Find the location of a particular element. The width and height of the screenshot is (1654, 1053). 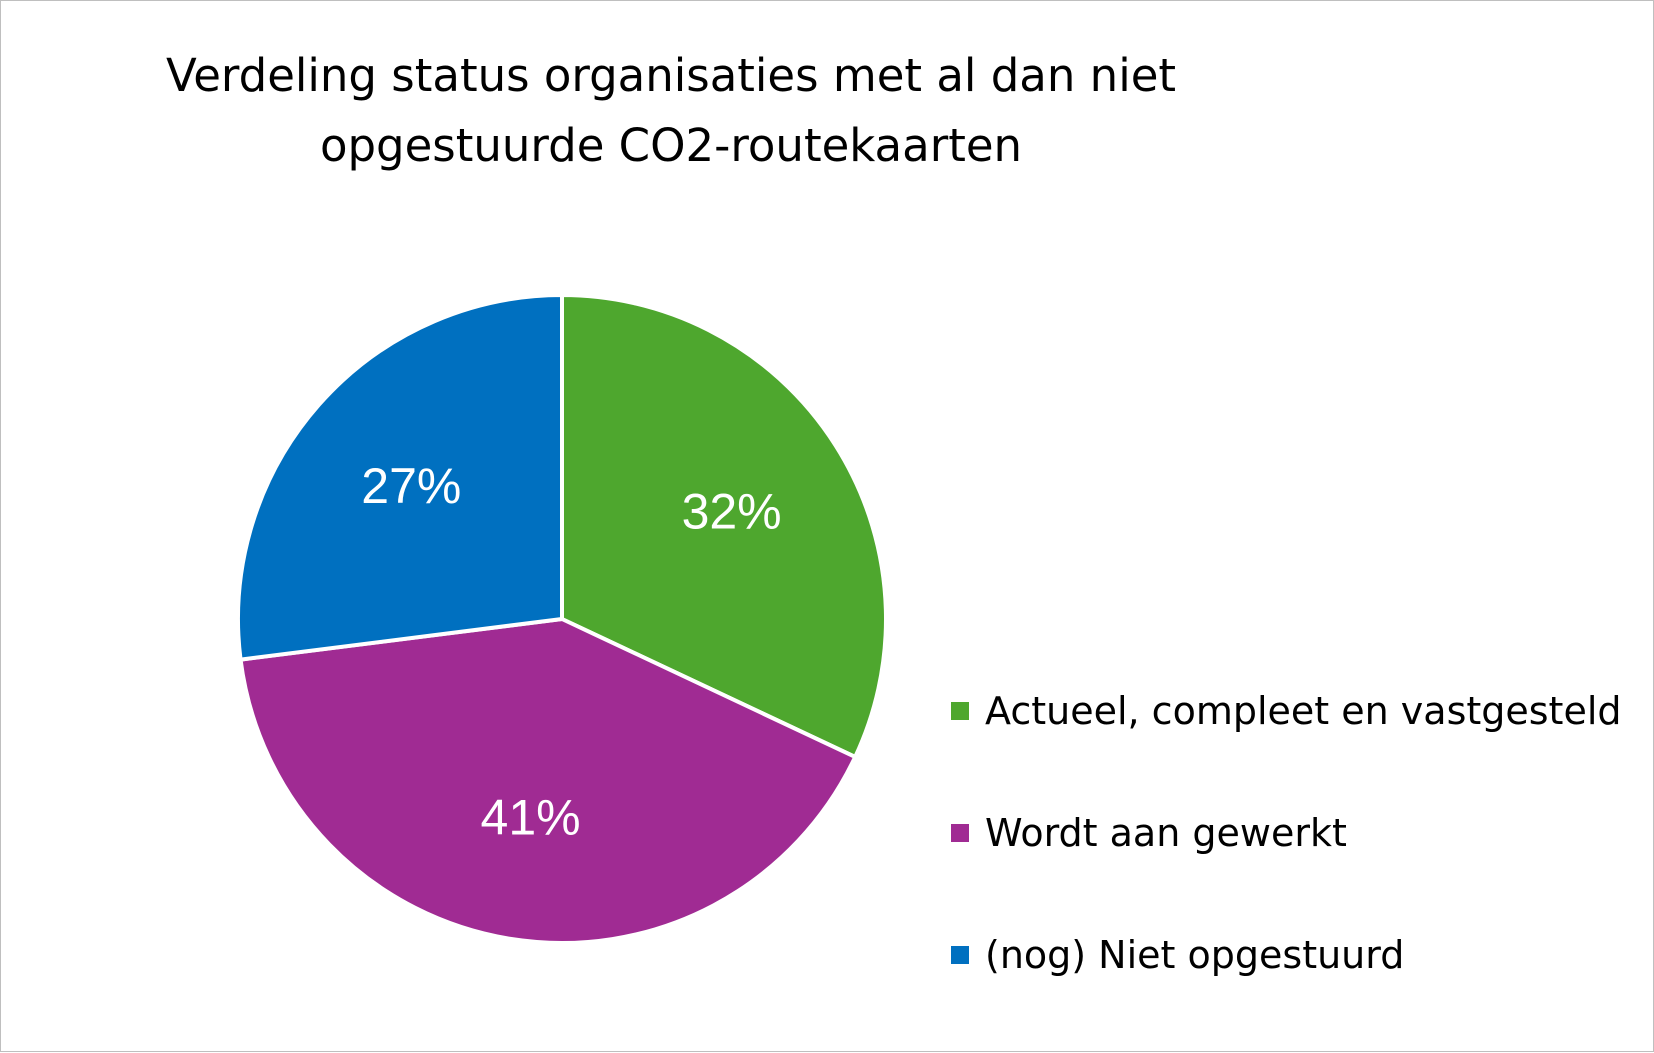

legend-item-wordt-aan-gewerkt: Wordt aan gewerkt is located at coordinates (1286, 833).